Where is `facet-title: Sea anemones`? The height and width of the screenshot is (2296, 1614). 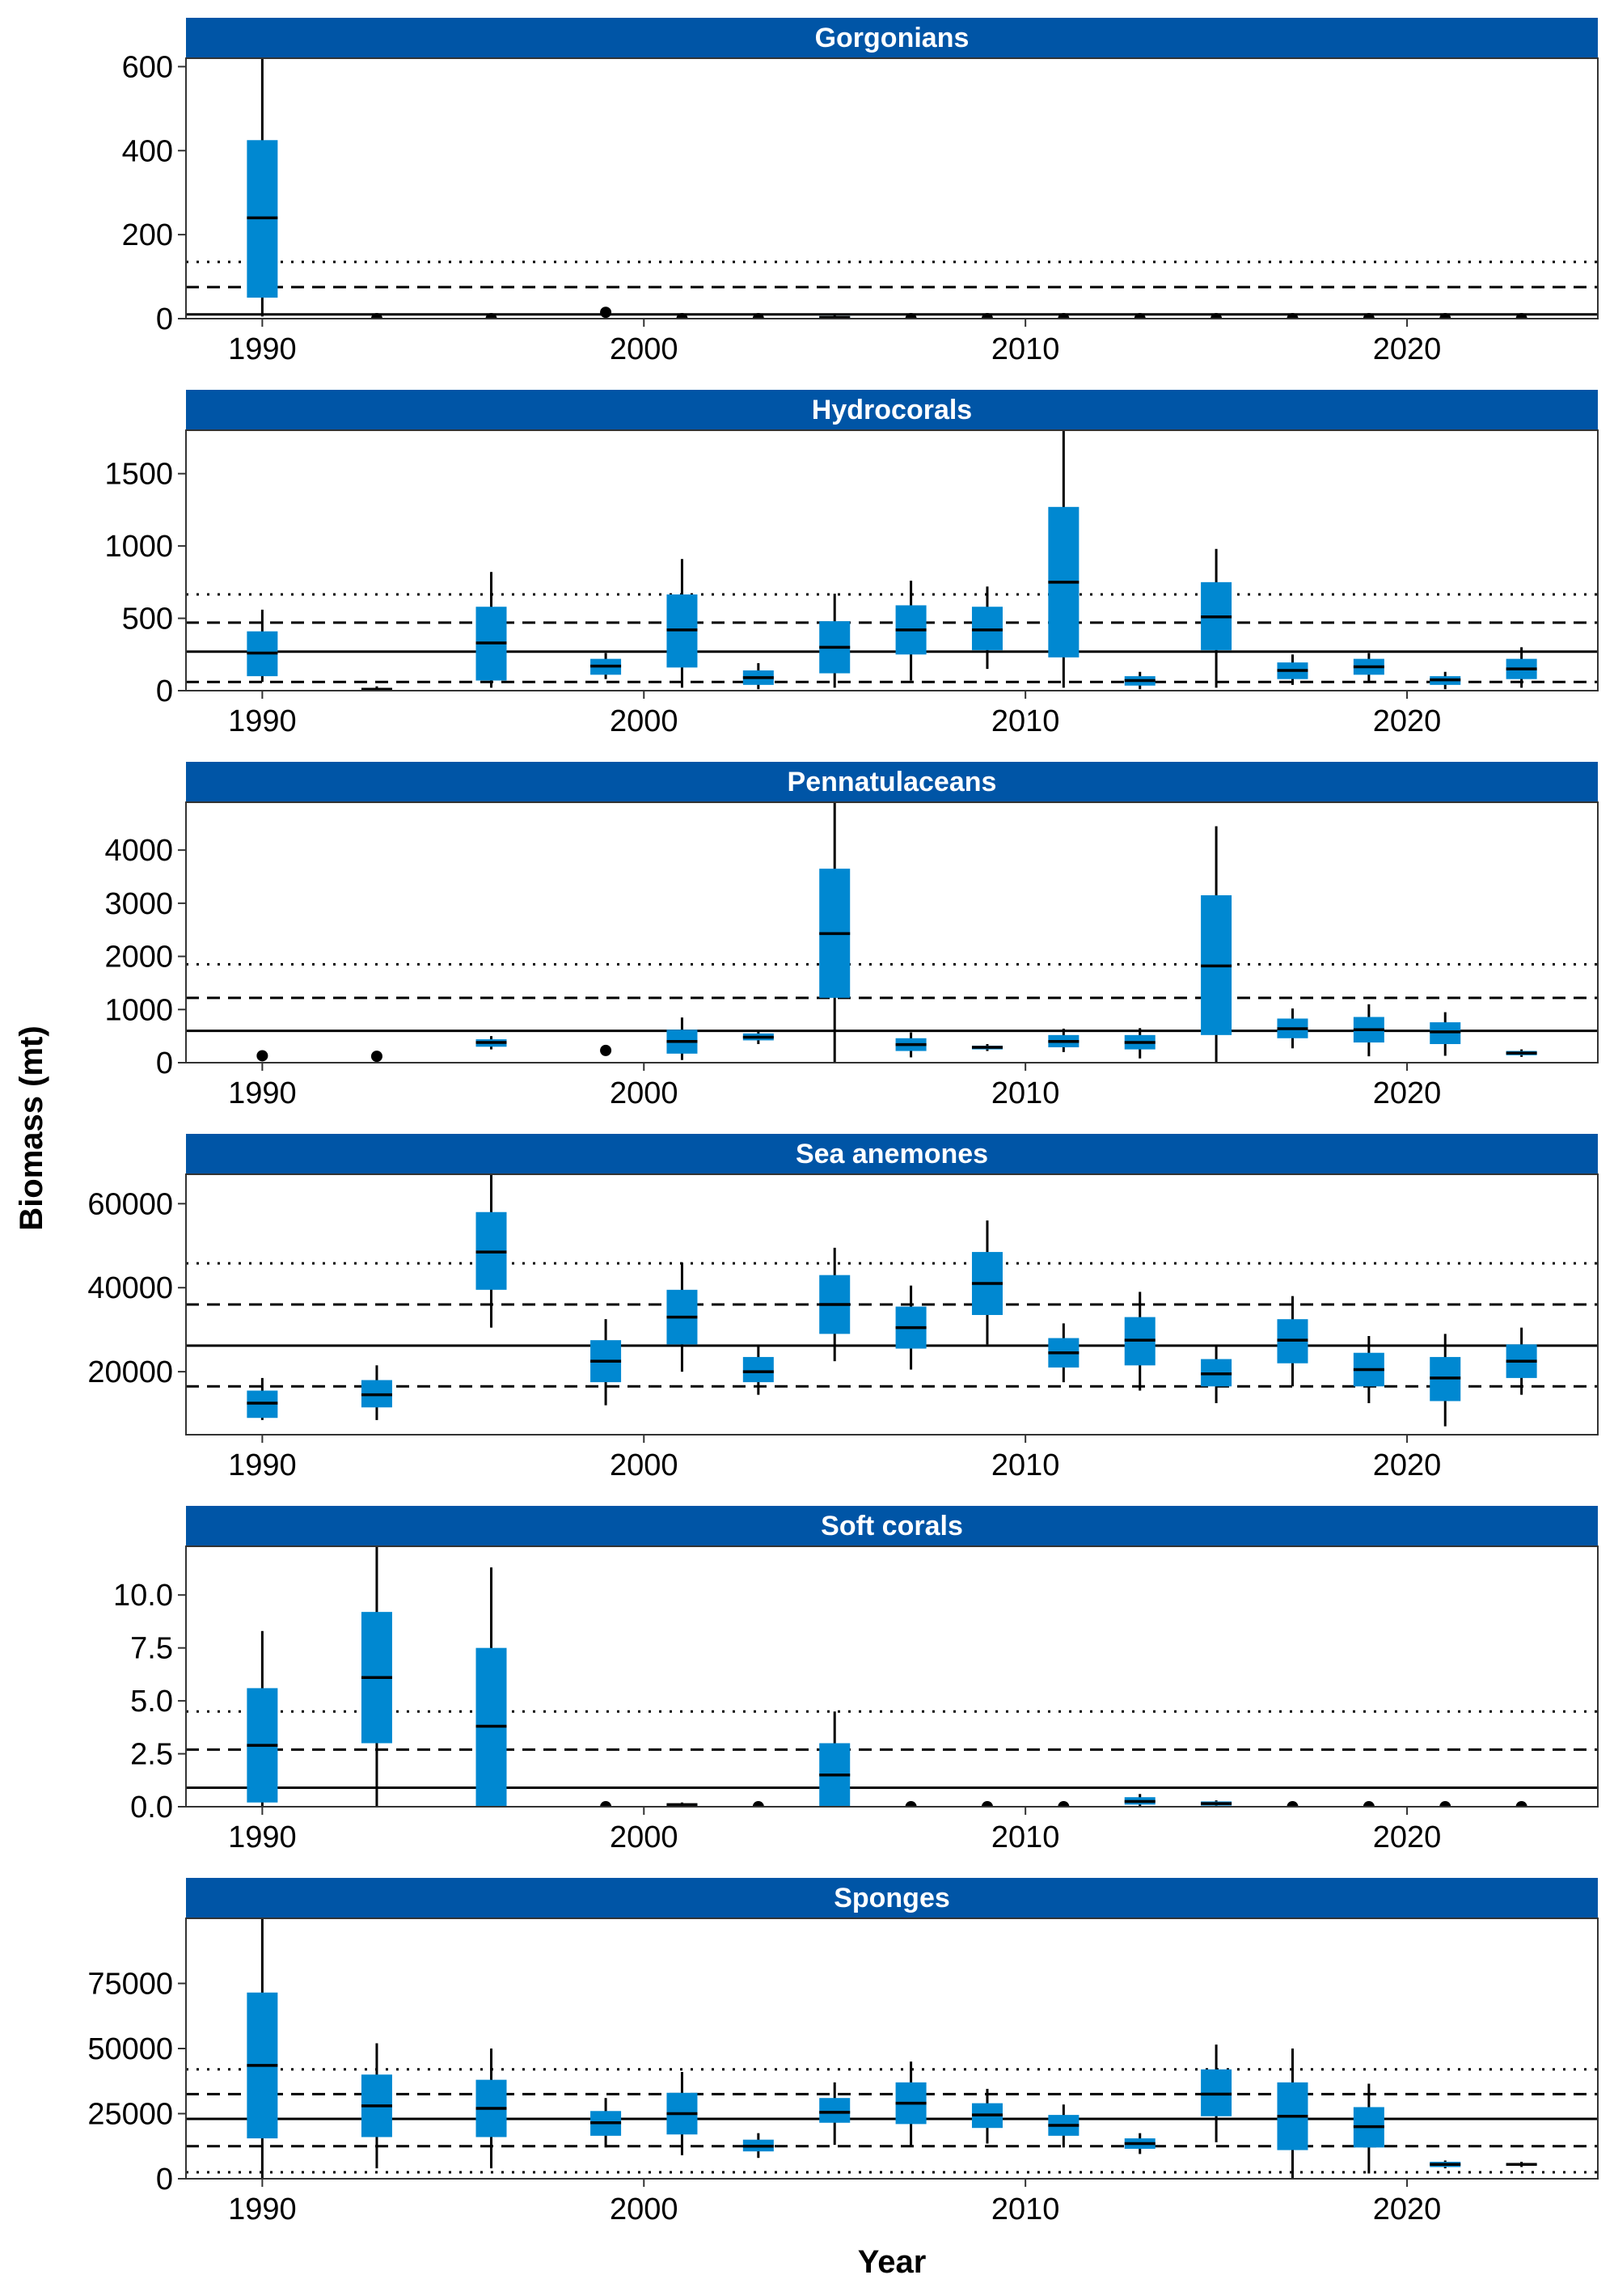 facet-title: Sea anemones is located at coordinates (892, 1154).